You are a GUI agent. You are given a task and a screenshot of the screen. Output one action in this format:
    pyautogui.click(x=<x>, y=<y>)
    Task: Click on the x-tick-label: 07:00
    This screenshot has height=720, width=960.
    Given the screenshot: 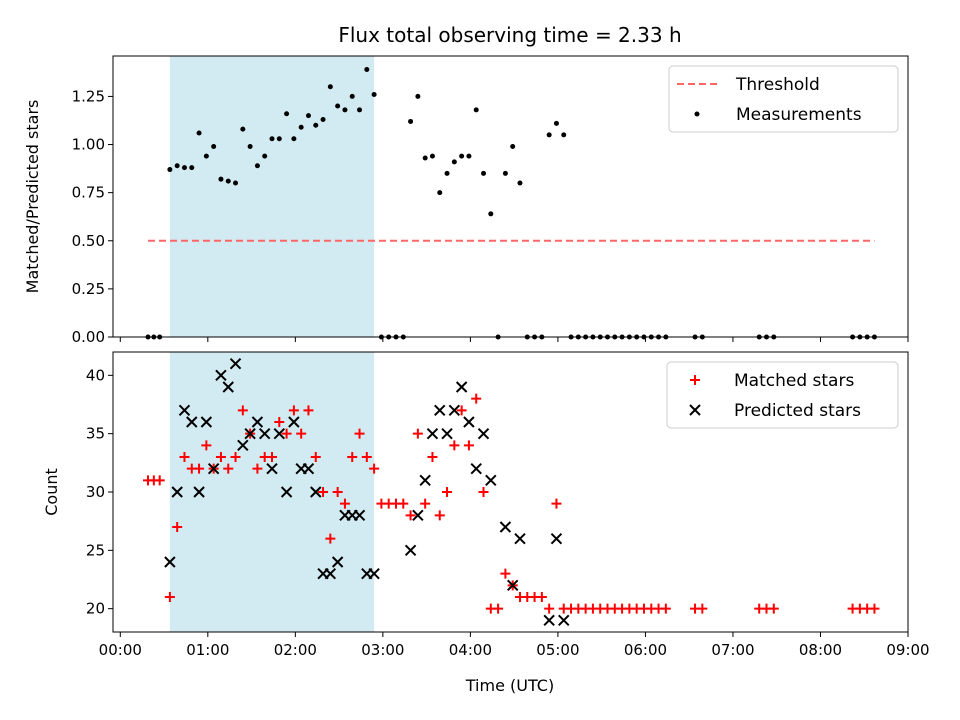 What is the action you would take?
    pyautogui.click(x=732, y=650)
    